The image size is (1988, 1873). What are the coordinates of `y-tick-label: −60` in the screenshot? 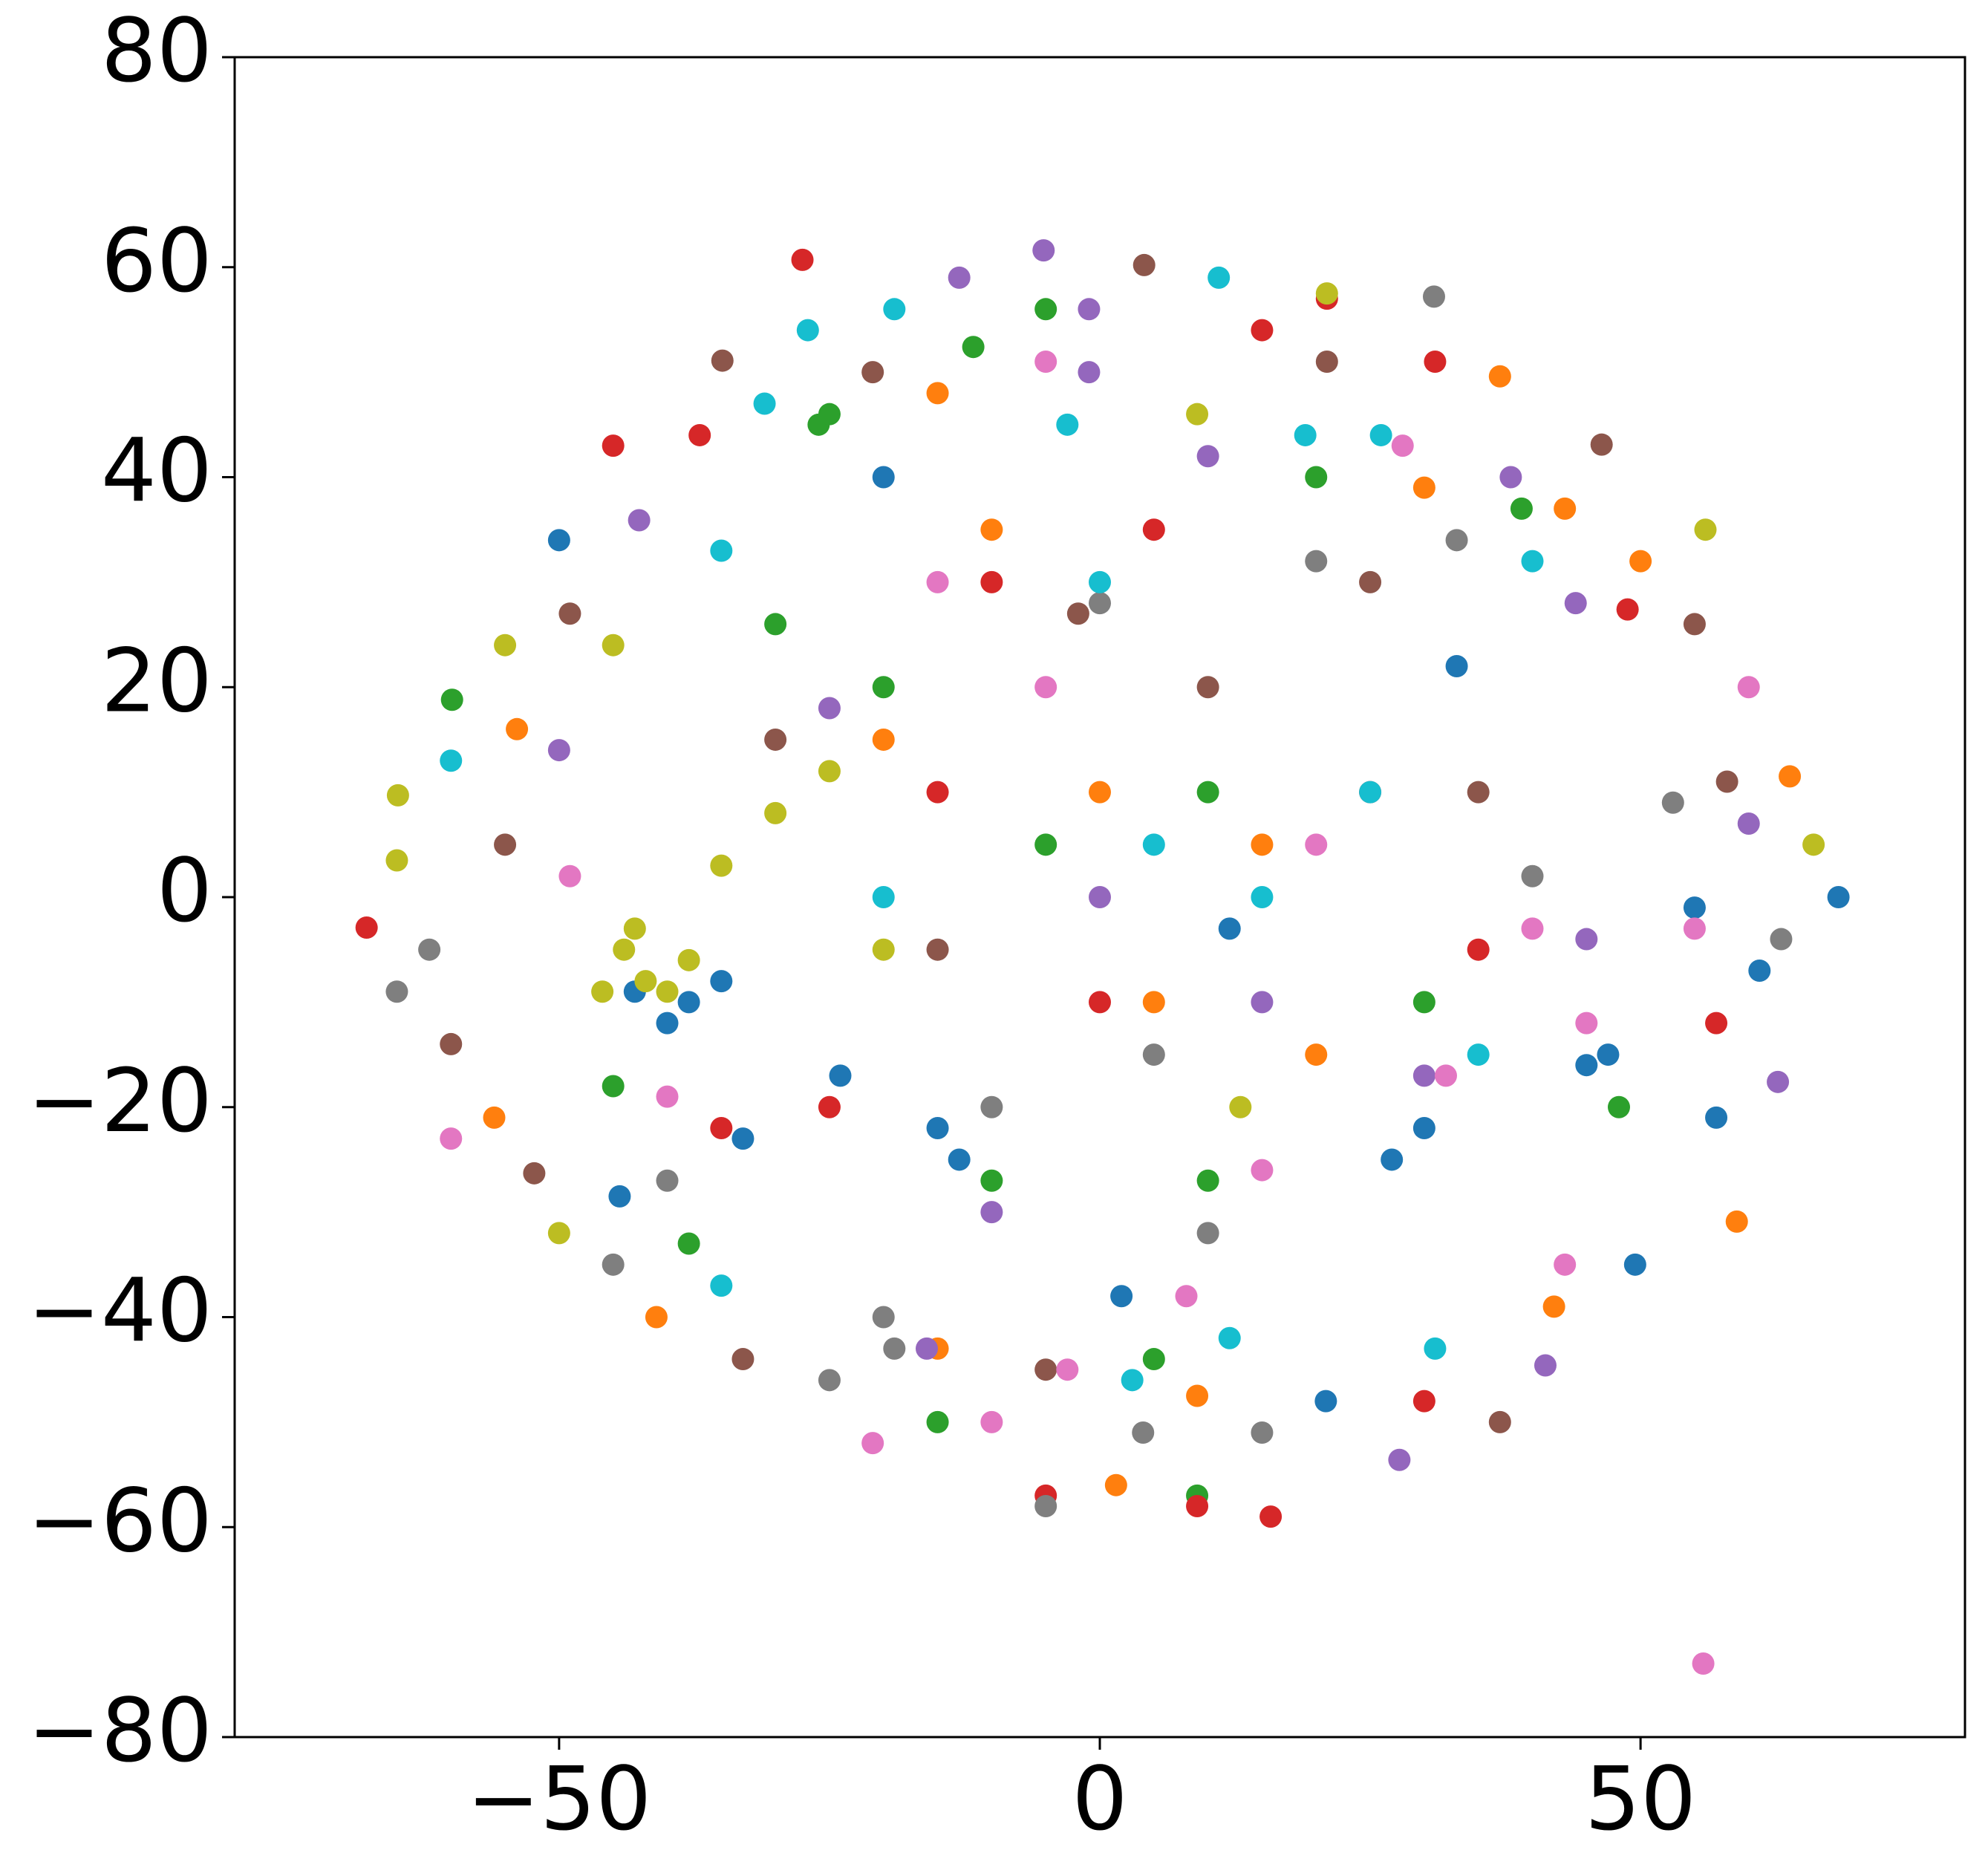 It's located at (119, 1520).